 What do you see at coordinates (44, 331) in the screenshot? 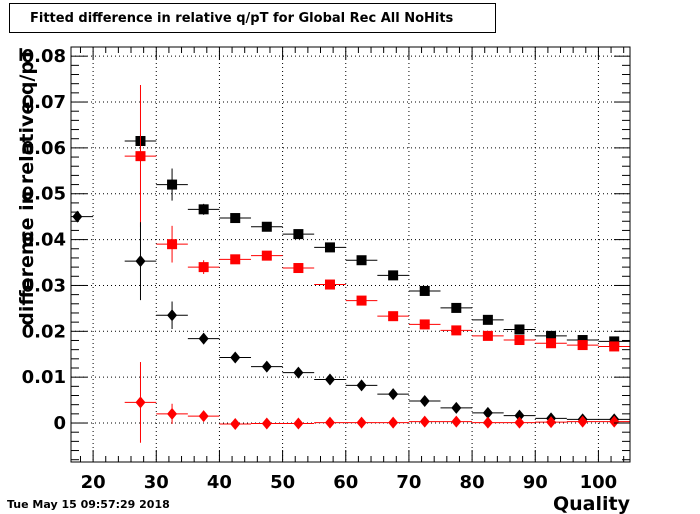
I see `y-tick-label: 0.02` at bounding box center [44, 331].